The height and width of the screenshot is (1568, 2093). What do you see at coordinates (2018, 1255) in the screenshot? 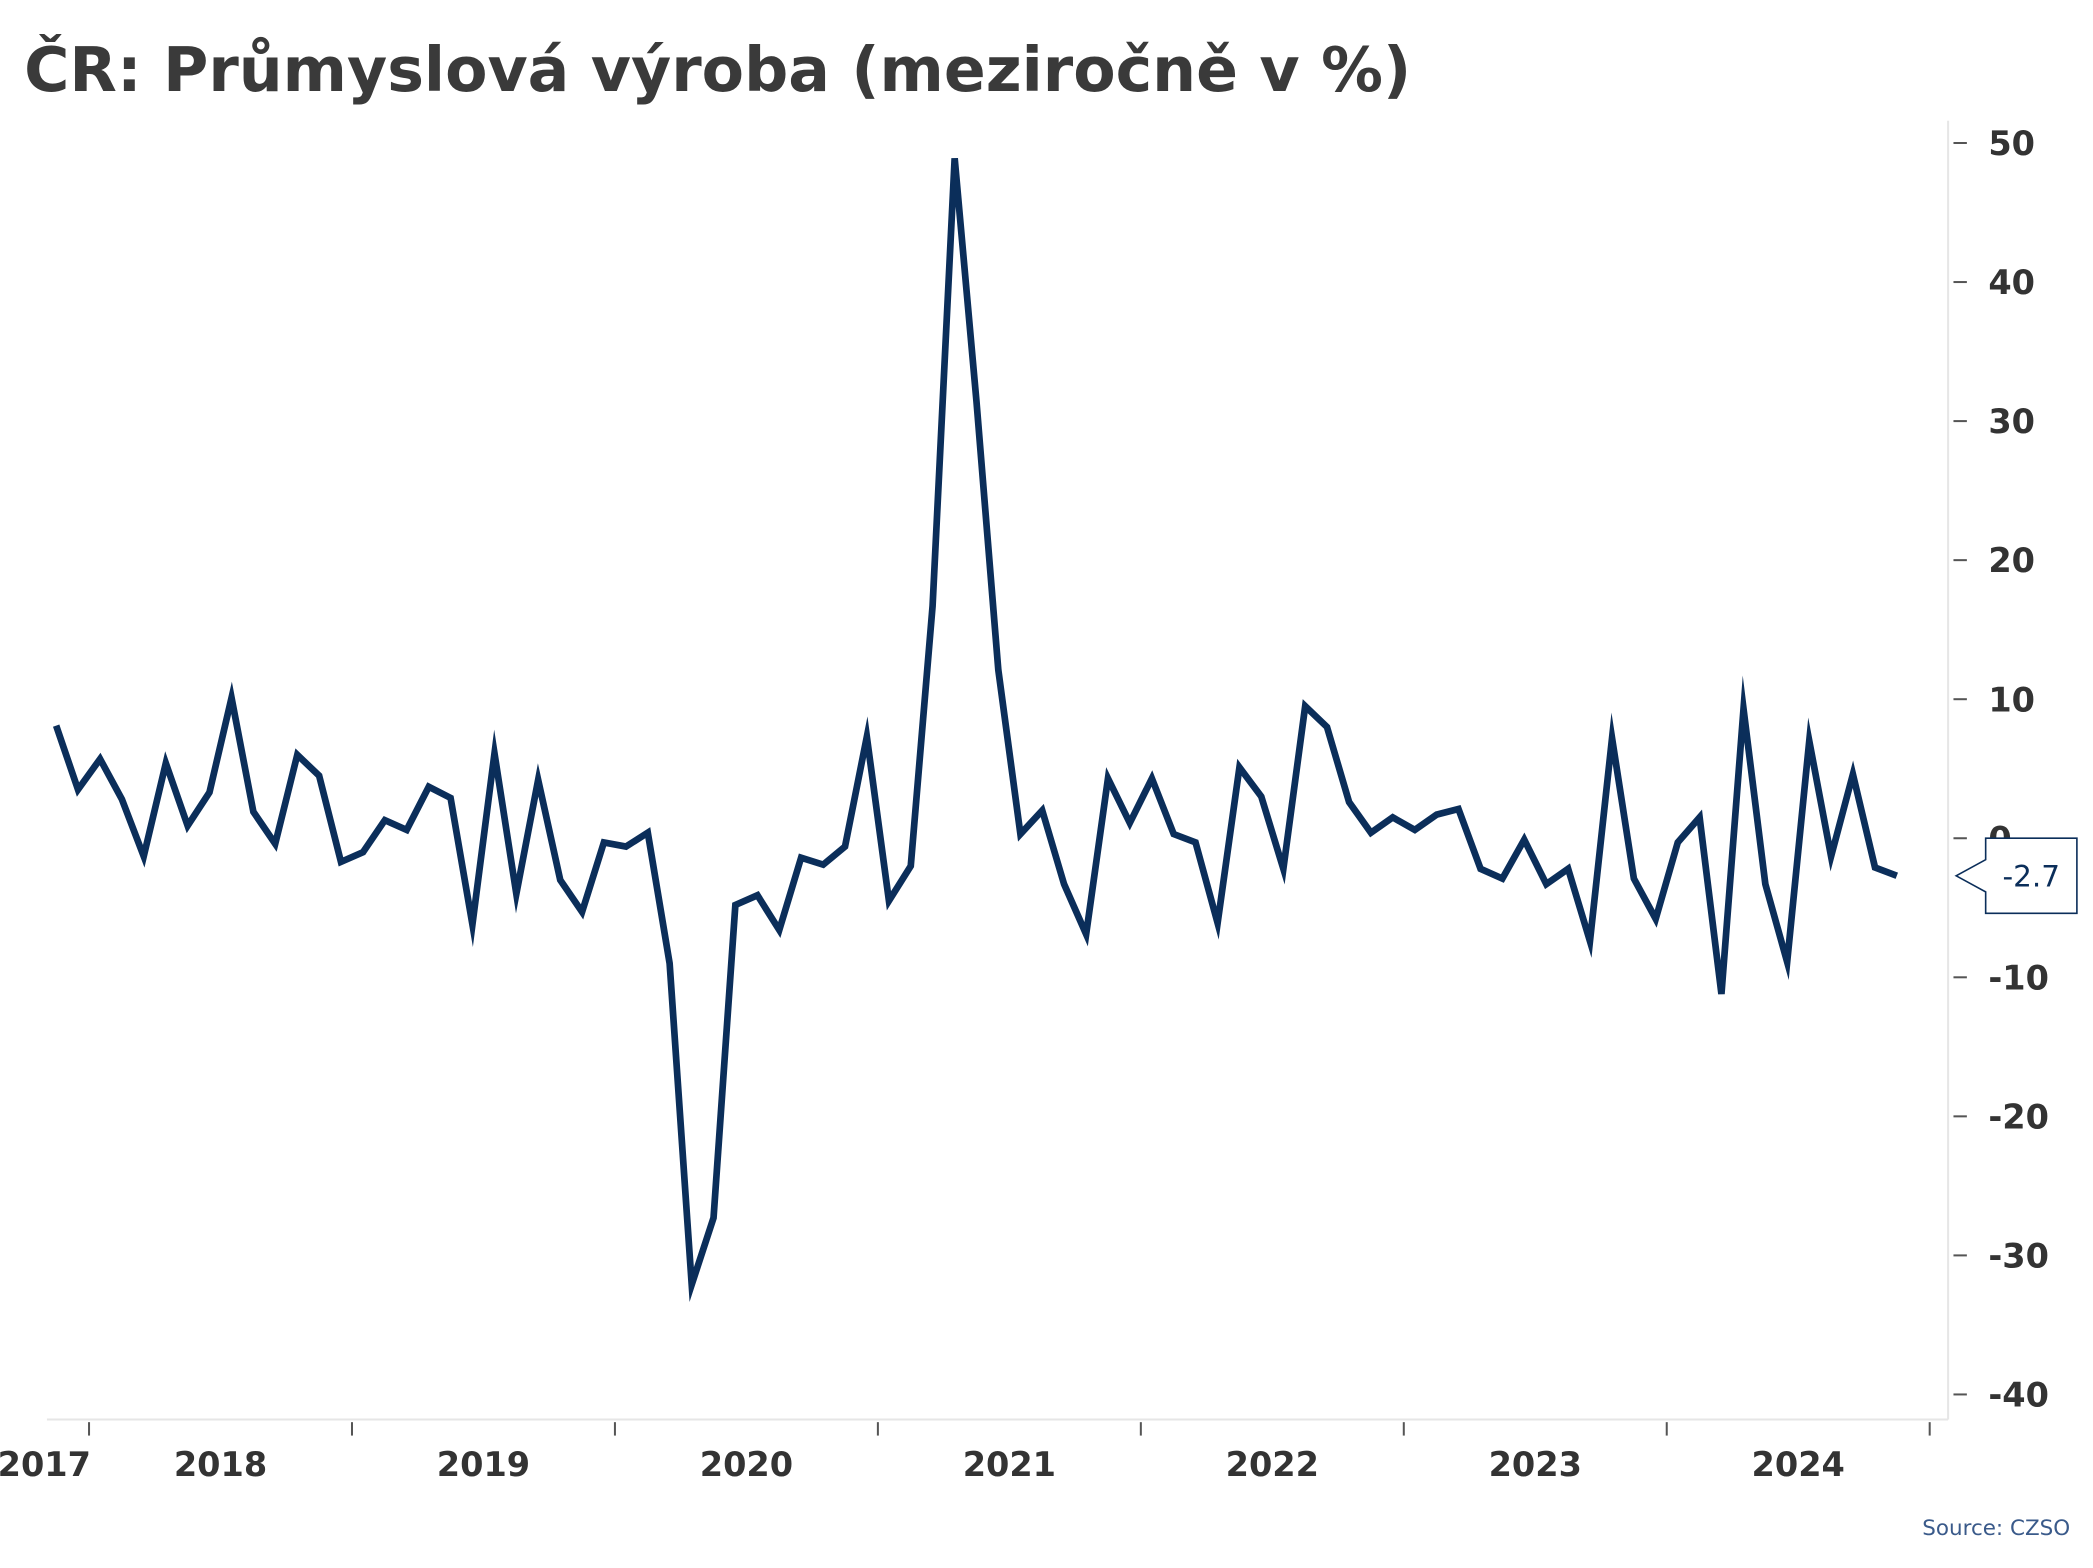
I see `y-tick-label: -30` at bounding box center [2018, 1255].